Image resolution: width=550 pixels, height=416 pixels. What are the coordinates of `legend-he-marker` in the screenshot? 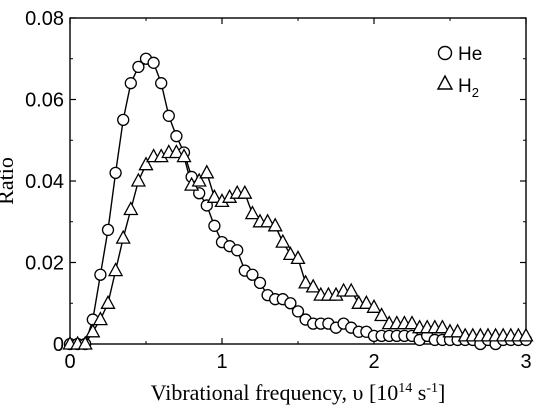 It's located at (445, 53).